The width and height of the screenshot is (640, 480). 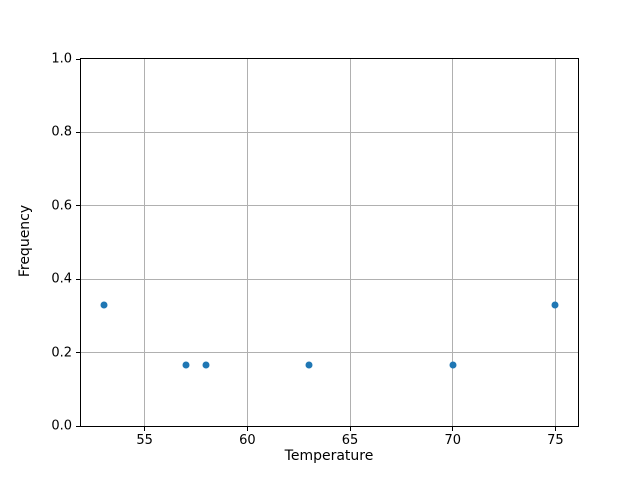 What do you see at coordinates (247, 440) in the screenshot?
I see `x-tick-label: 60` at bounding box center [247, 440].